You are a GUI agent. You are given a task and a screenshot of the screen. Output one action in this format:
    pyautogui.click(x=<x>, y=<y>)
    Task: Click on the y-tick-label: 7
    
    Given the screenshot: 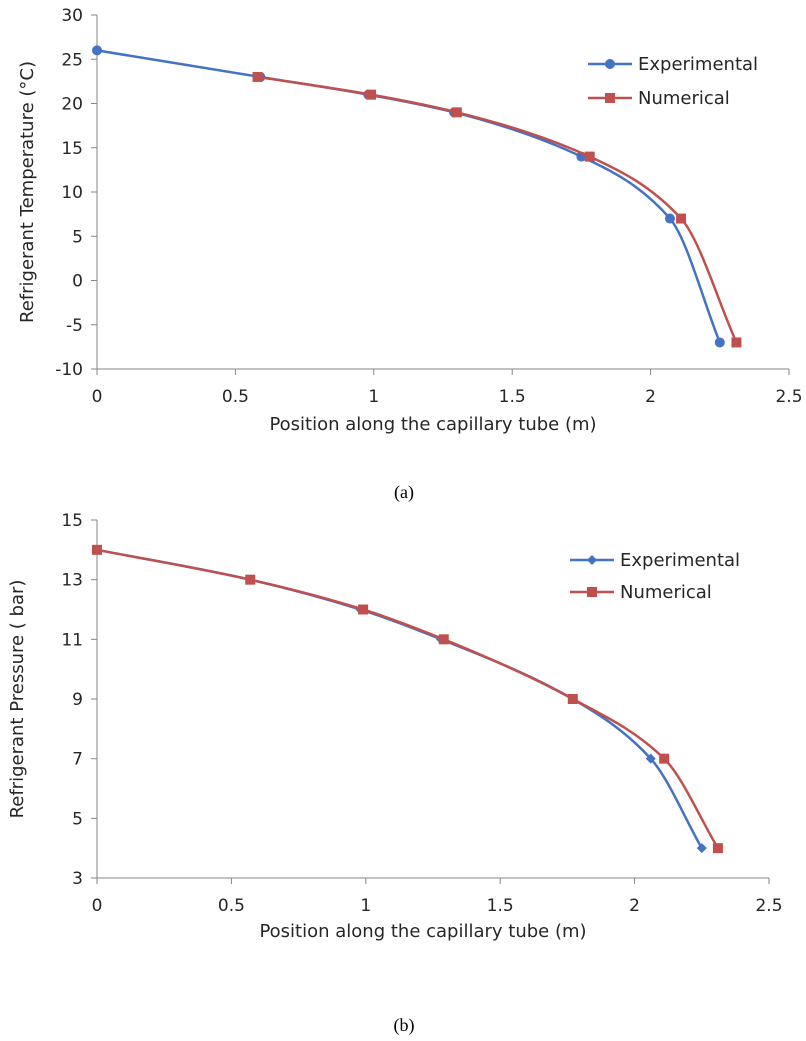 What is the action you would take?
    pyautogui.click(x=77, y=760)
    